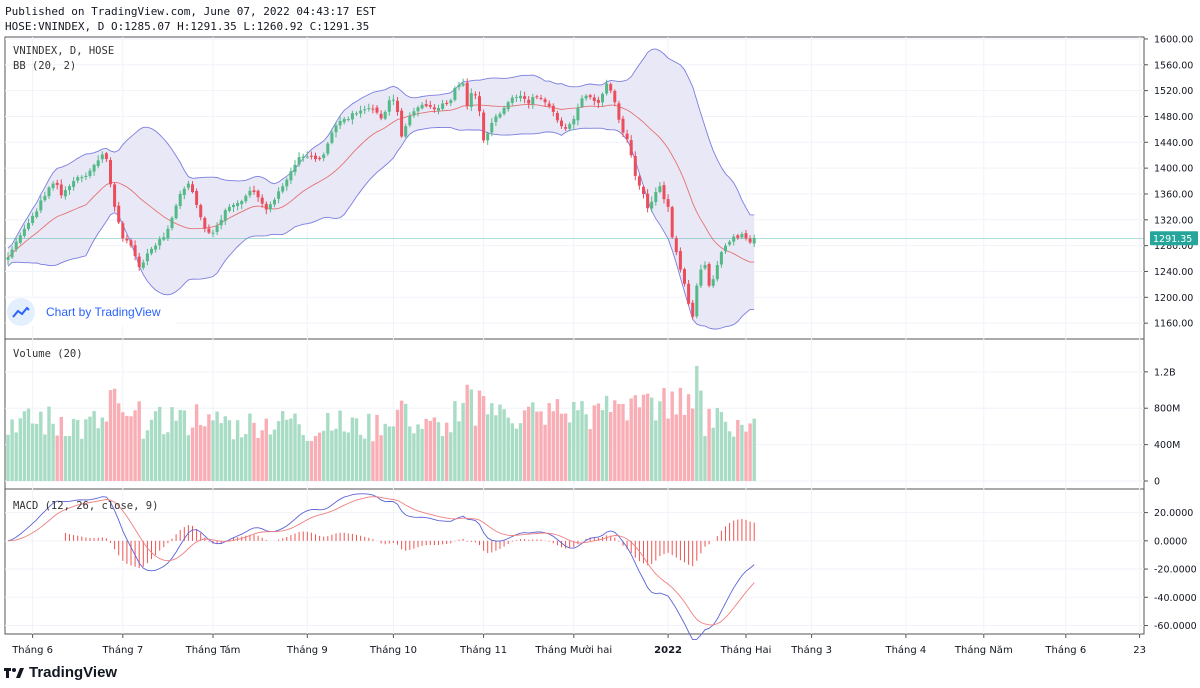  What do you see at coordinates (1173, 39) in the screenshot?
I see `price-axis-label: 1600.00` at bounding box center [1173, 39].